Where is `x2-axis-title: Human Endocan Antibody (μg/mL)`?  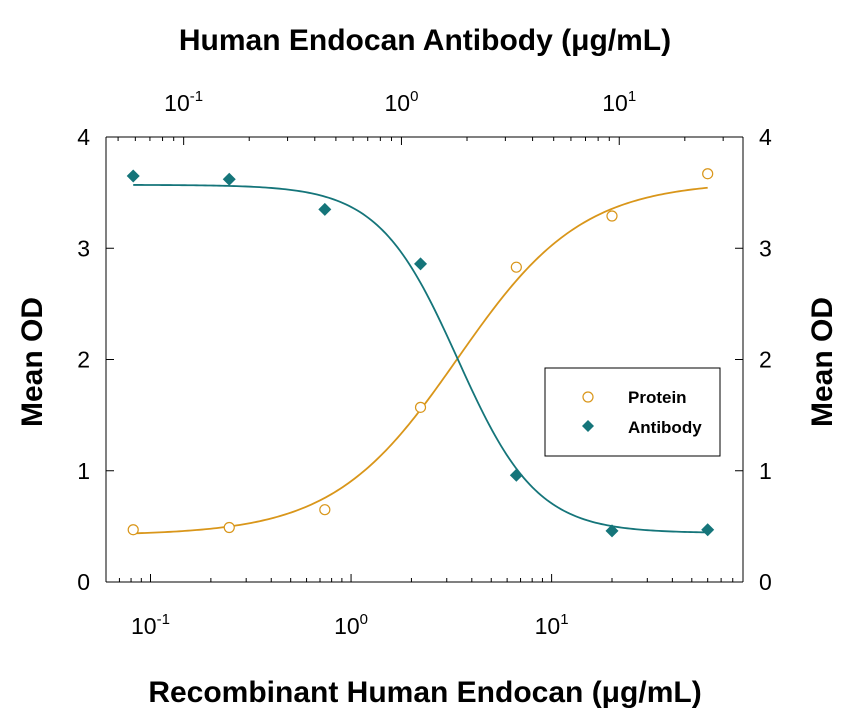 x2-axis-title: Human Endocan Antibody (μg/mL) is located at coordinates (425, 40).